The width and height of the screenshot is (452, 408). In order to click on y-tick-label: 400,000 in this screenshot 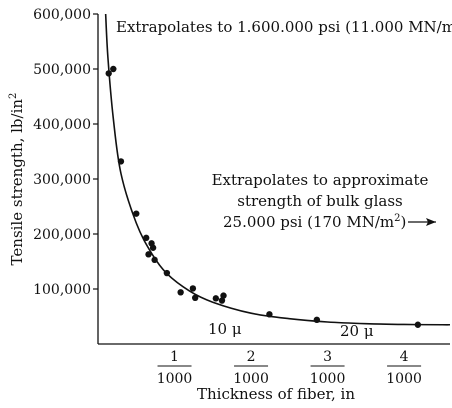, I will do `click(62, 125)`.